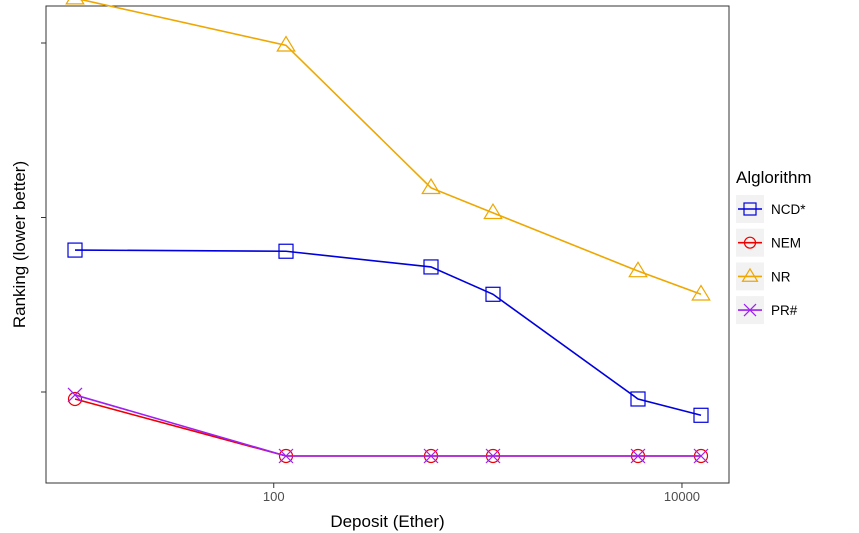 Image resolution: width=859 pixels, height=533 pixels. I want to click on series-pr-point-2-stroke-b, so click(431, 456).